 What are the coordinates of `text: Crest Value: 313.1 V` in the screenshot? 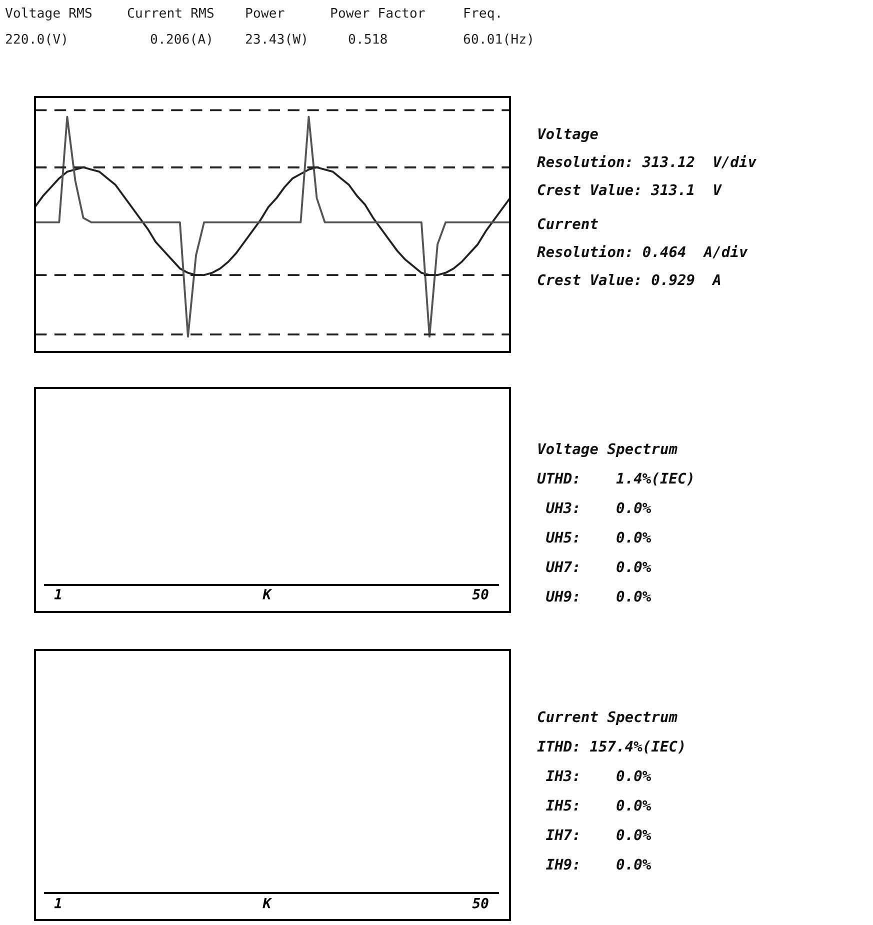 It's located at (630, 190).